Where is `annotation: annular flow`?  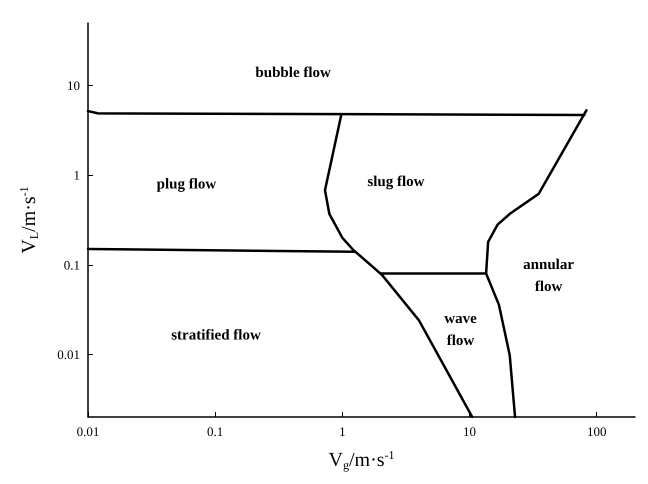
annotation: annular flow is located at coordinates (548, 275).